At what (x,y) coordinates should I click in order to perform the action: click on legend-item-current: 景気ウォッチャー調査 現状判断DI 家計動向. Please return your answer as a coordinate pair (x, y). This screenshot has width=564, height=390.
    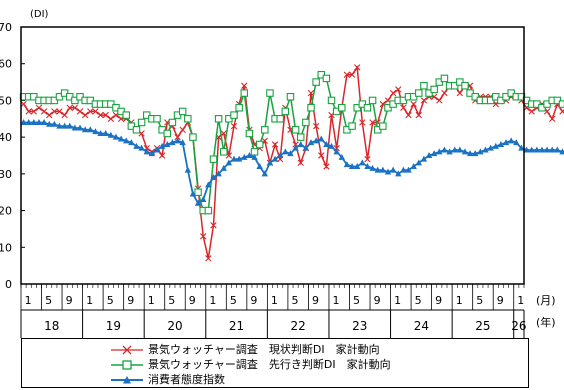
    Looking at the image, I should click on (245, 349).